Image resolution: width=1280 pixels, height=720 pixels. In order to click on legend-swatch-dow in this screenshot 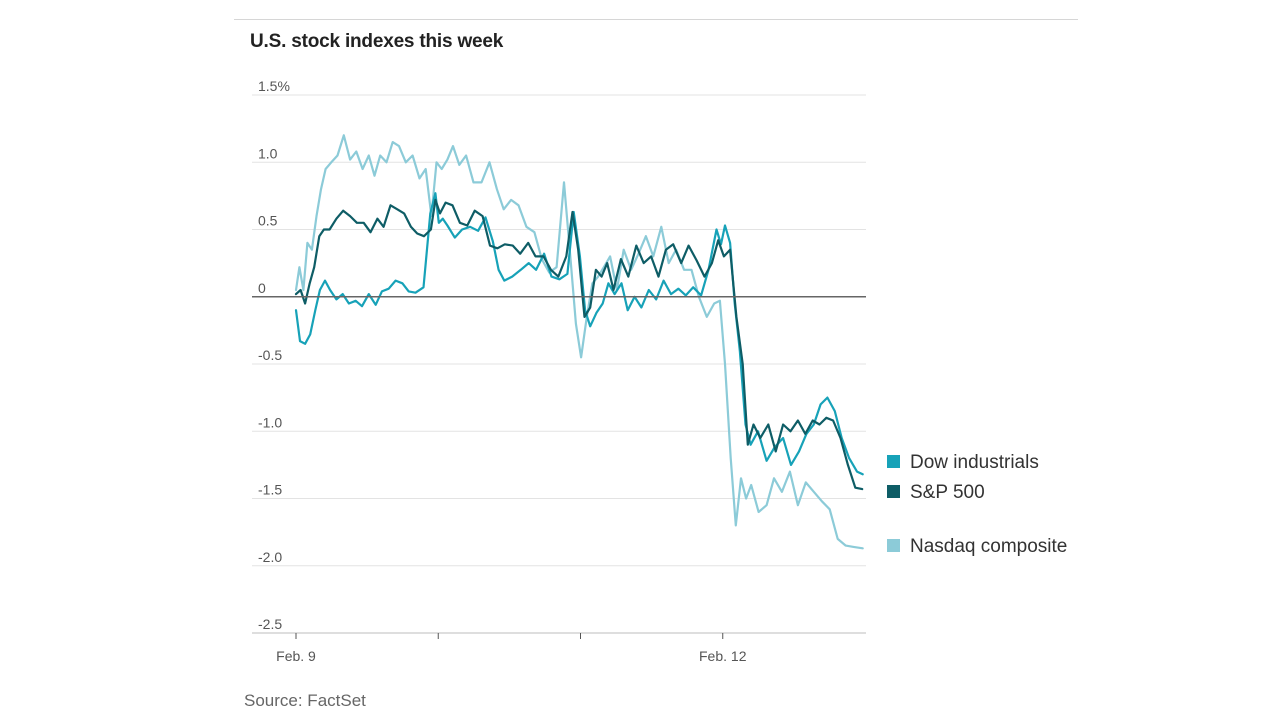, I will do `click(893, 461)`.